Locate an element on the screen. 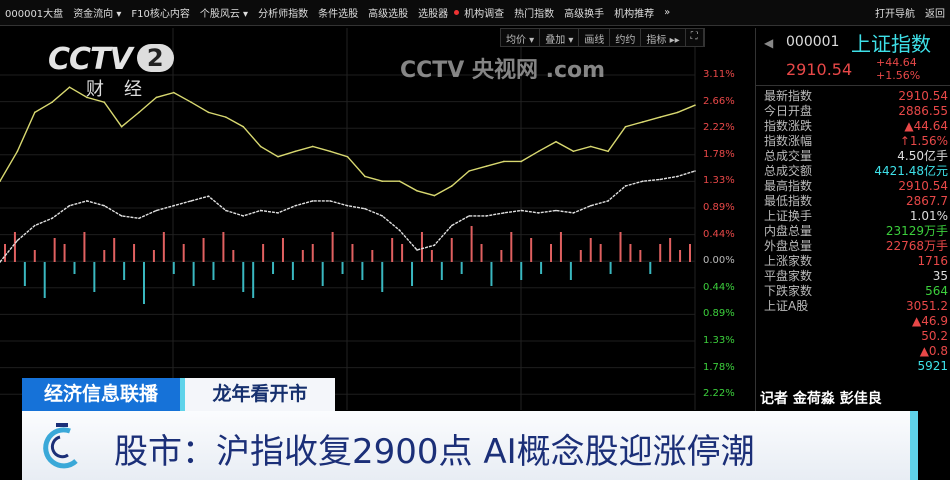 The width and height of the screenshot is (950, 480). quote-row: 总成交额 4421.48亿元 is located at coordinates (853, 171).